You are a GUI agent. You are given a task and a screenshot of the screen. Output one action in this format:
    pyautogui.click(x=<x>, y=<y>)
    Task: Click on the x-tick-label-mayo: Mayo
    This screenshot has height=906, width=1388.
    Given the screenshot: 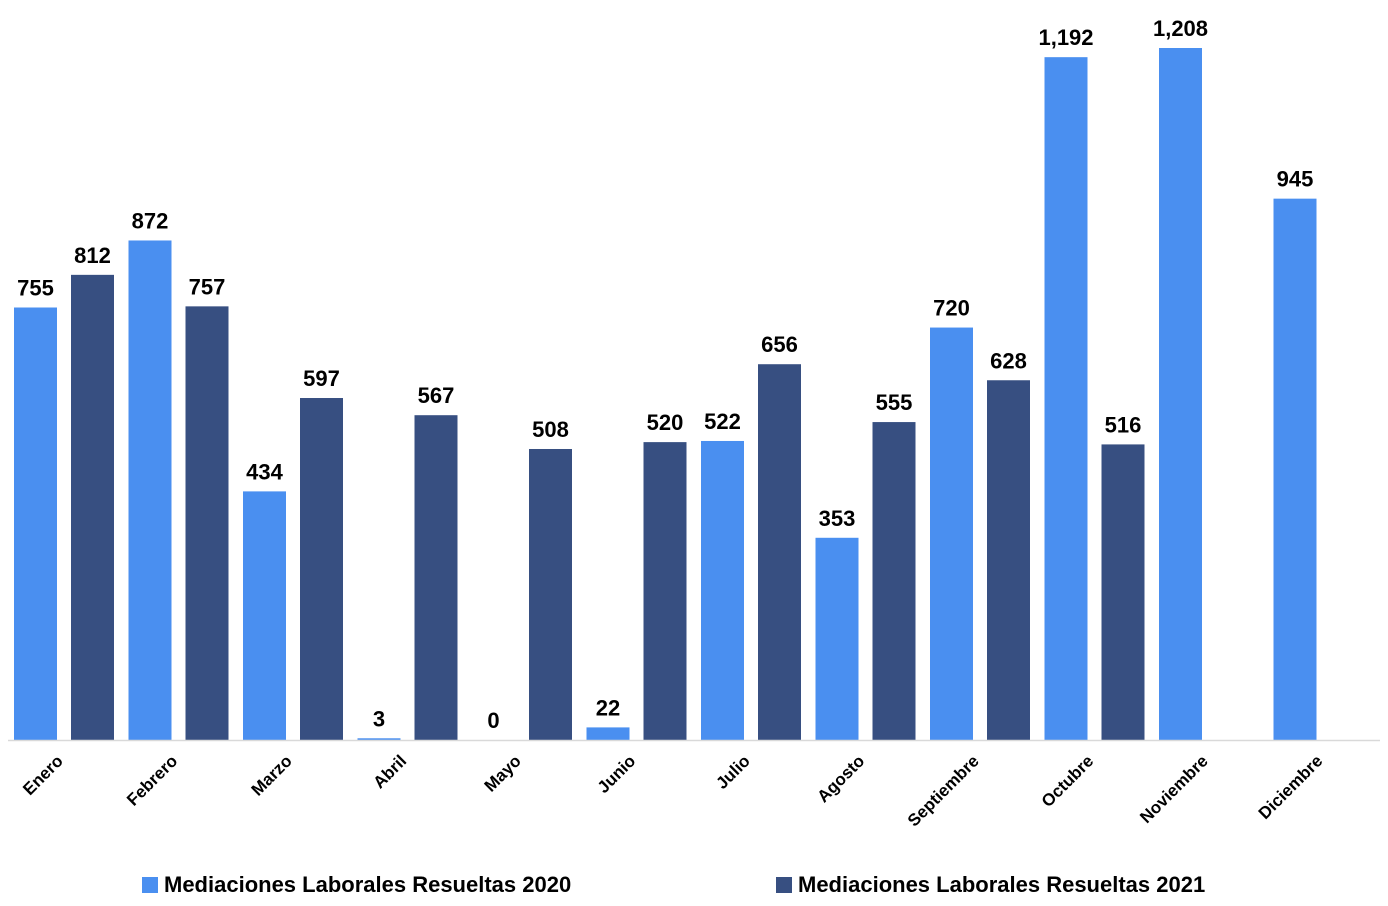 What is the action you would take?
    pyautogui.click(x=503, y=773)
    